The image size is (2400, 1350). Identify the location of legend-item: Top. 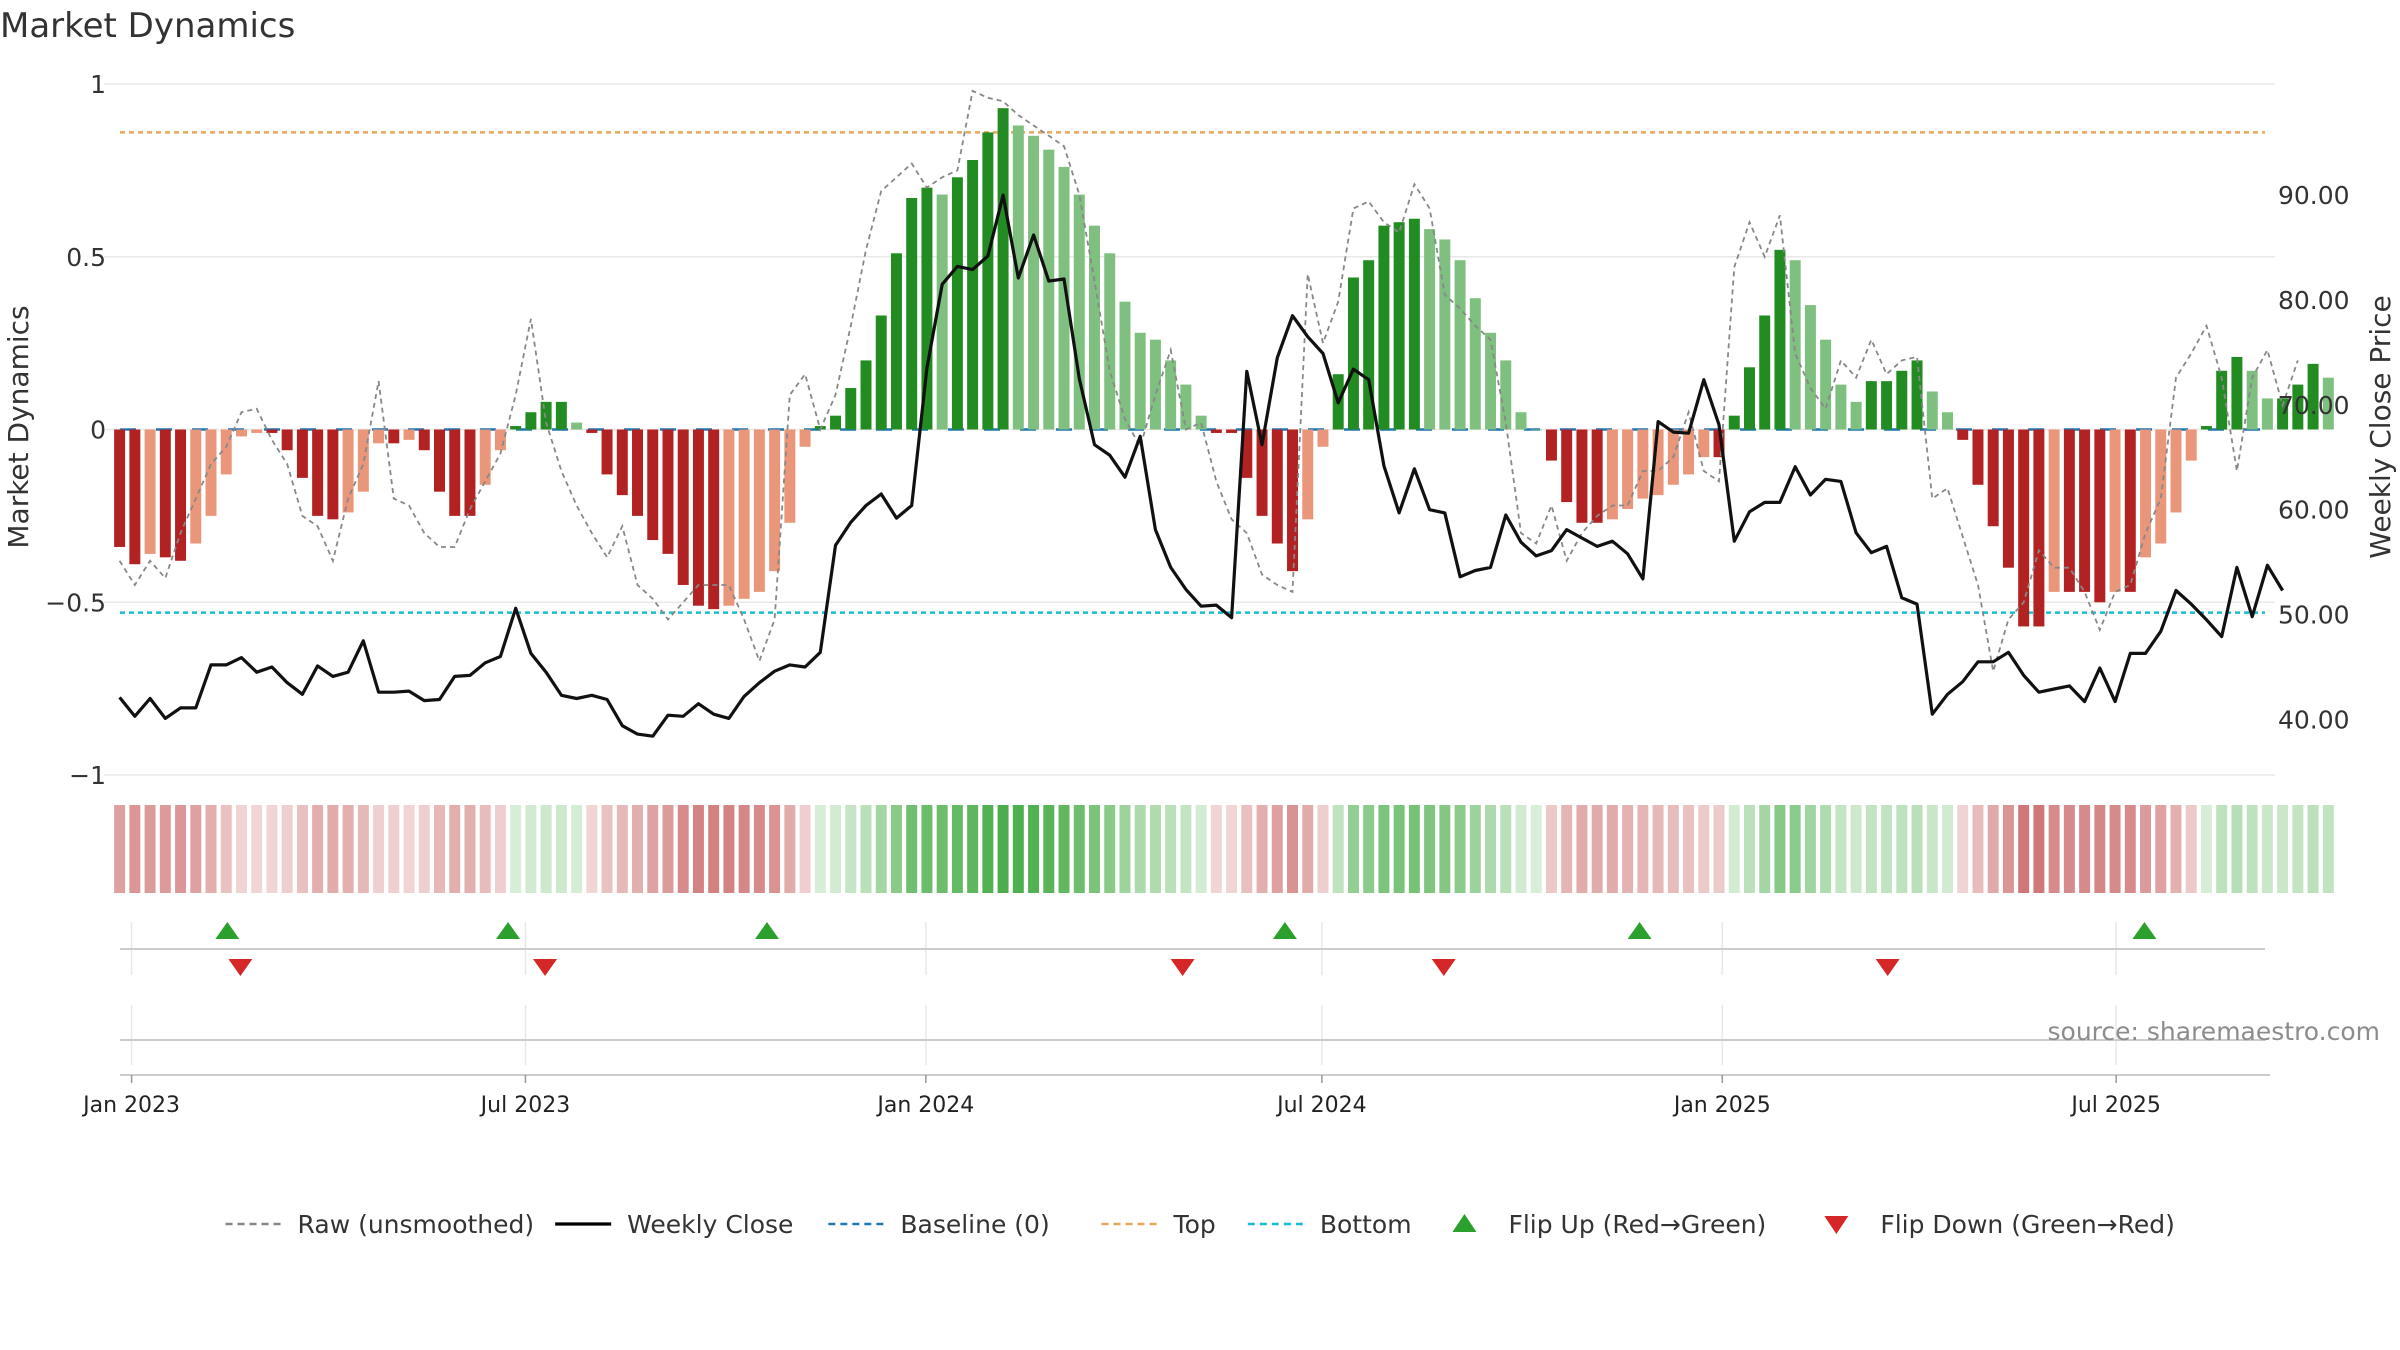
(1158, 1224).